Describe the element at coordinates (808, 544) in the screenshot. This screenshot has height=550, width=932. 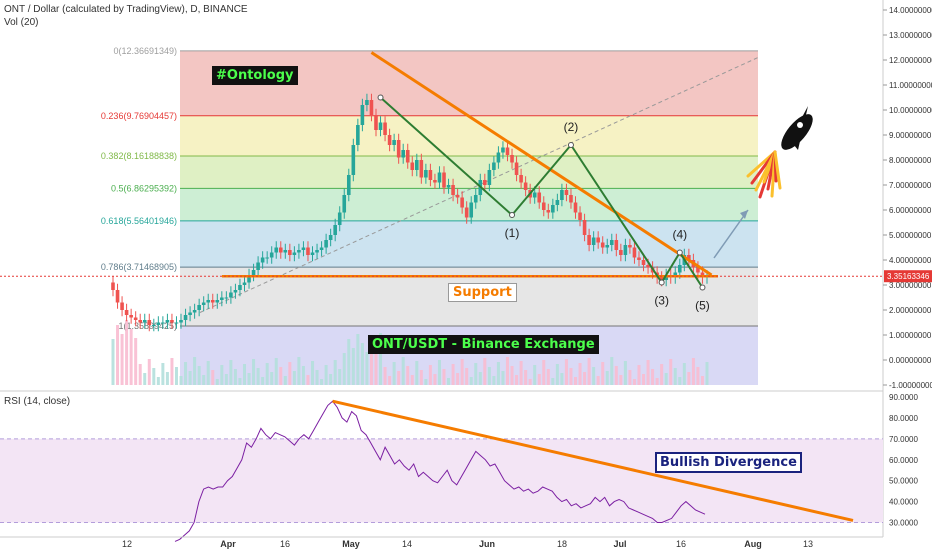
I see `time-axis-label: 13` at that location.